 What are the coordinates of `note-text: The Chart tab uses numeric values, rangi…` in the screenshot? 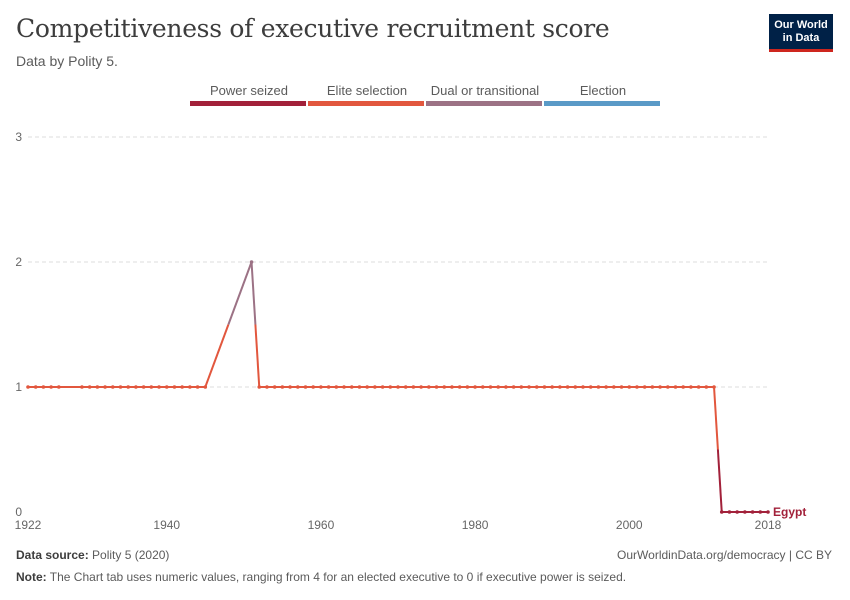 It's located at (338, 577).